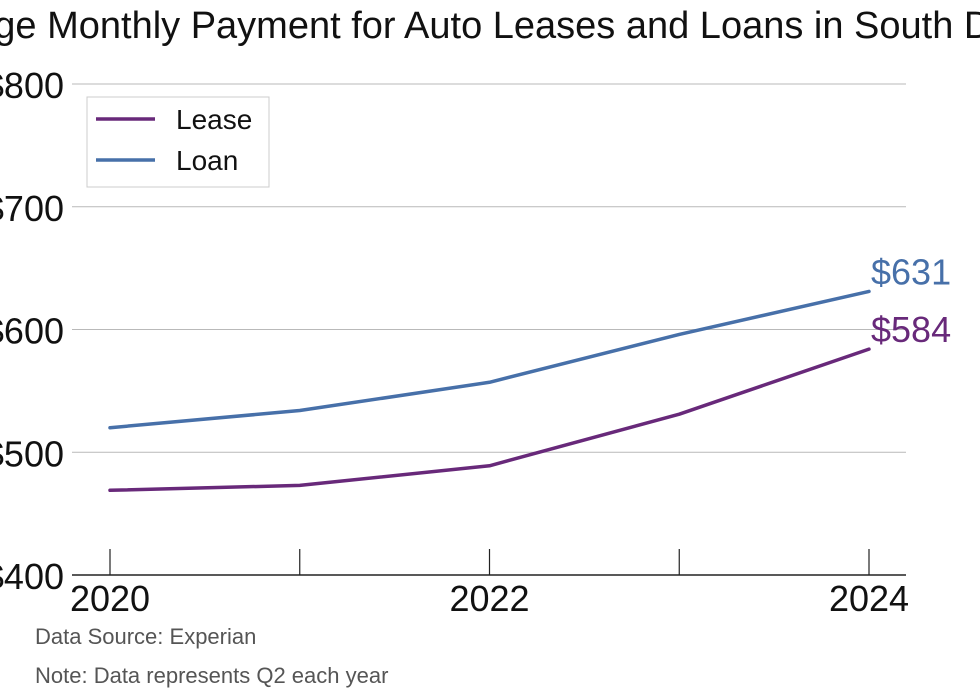 Image resolution: width=980 pixels, height=699 pixels. I want to click on y-axis: $400 $500 $600 $700 $800, so click(32, 331).